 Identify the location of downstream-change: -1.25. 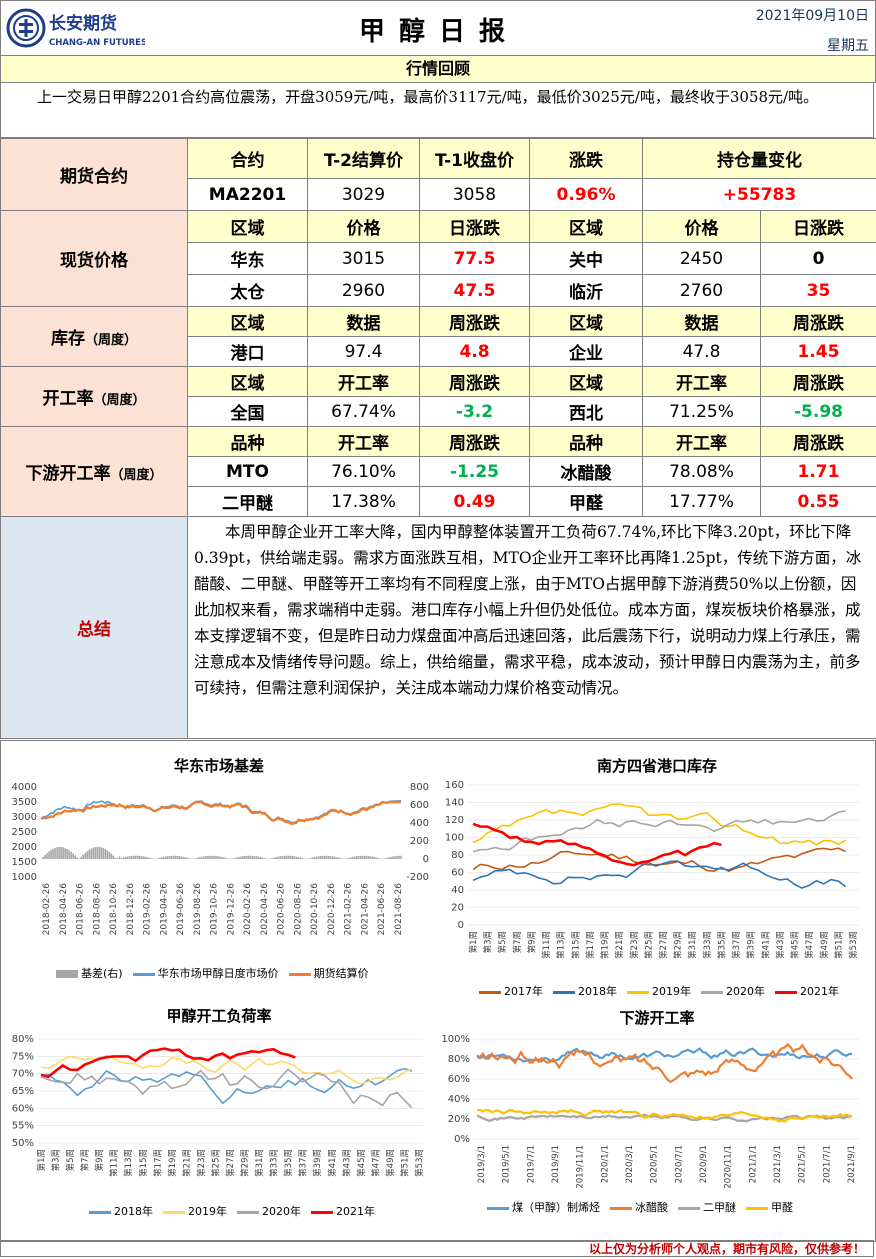
(474, 471).